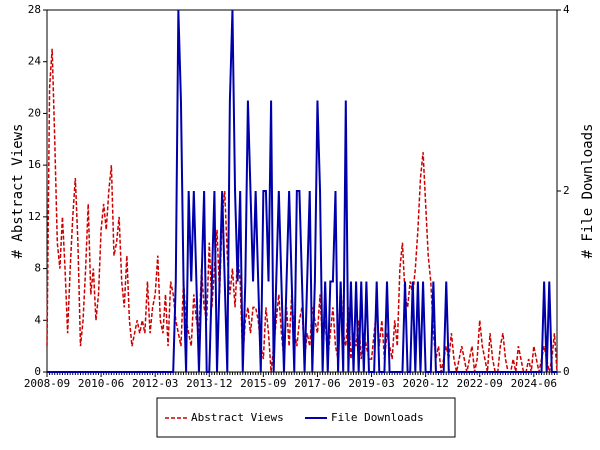  Describe the element at coordinates (317, 383) in the screenshot. I see `x-tick-label: 2017-06` at that location.